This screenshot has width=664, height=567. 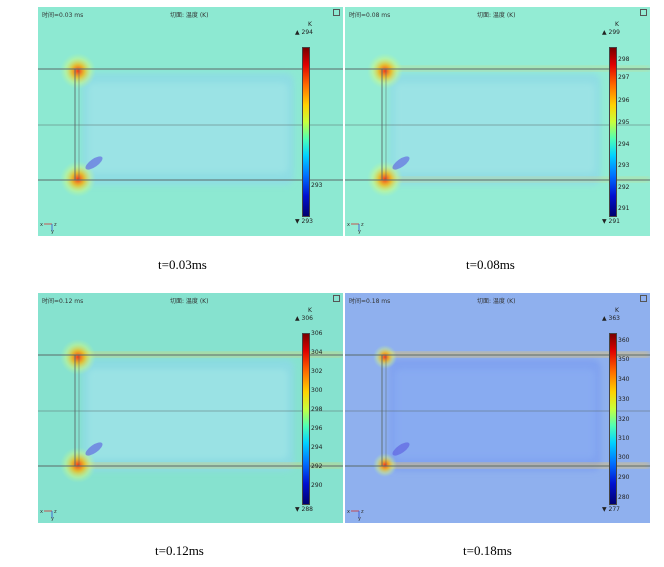 What do you see at coordinates (304, 221) in the screenshot?
I see `colorbar-min: ▼ 293` at bounding box center [304, 221].